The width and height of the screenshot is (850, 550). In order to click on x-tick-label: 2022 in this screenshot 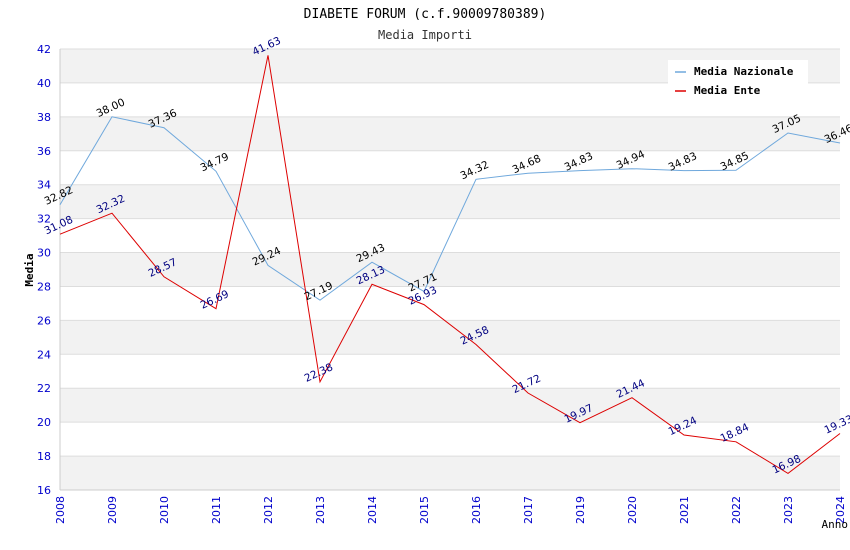, I will do `click(736, 510)`.